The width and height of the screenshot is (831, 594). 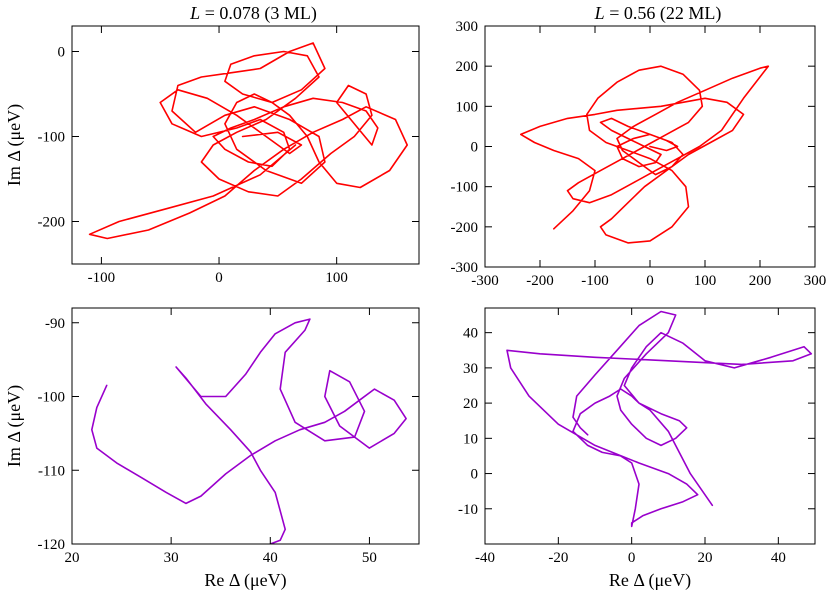 I want to click on x-tick-label: -40, so click(x=485, y=558).